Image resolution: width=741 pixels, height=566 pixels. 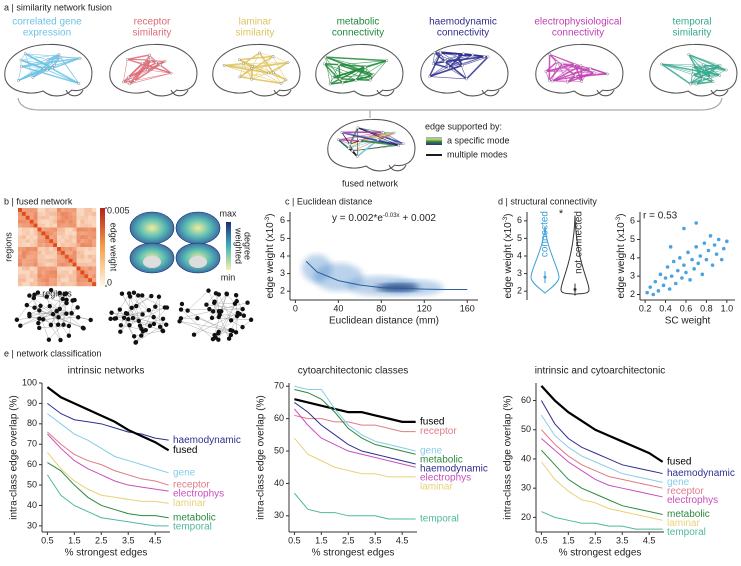 I want to click on x-tick-label: 3.5, so click(x=128, y=540).